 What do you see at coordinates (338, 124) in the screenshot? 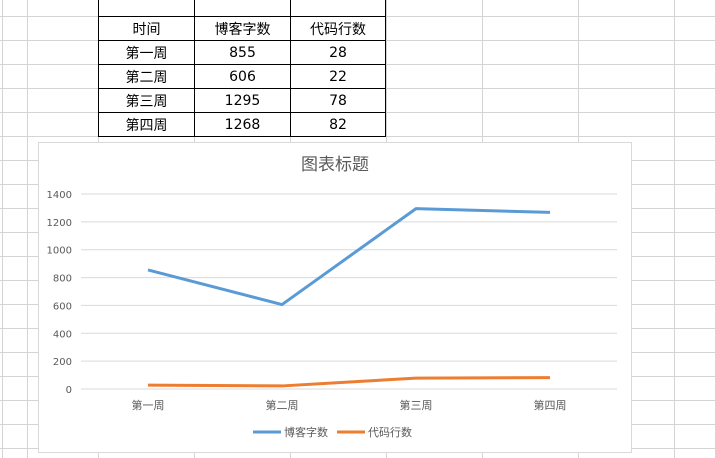
I see `cell: 82` at bounding box center [338, 124].